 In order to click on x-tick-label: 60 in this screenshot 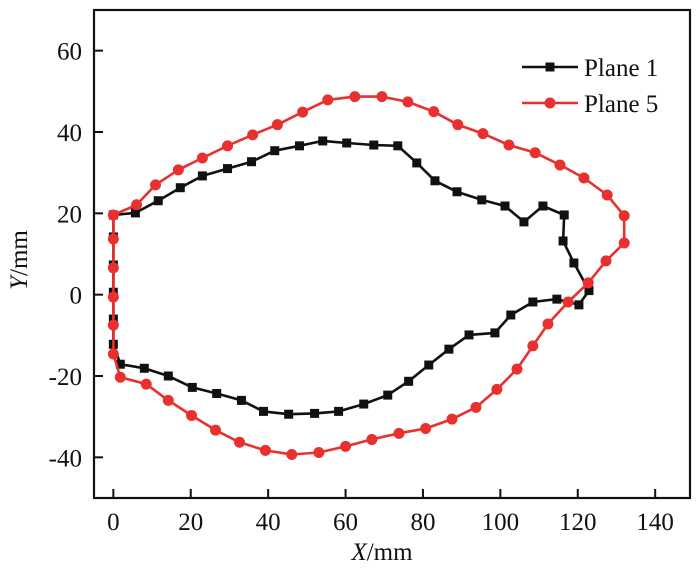, I will do `click(345, 522)`.